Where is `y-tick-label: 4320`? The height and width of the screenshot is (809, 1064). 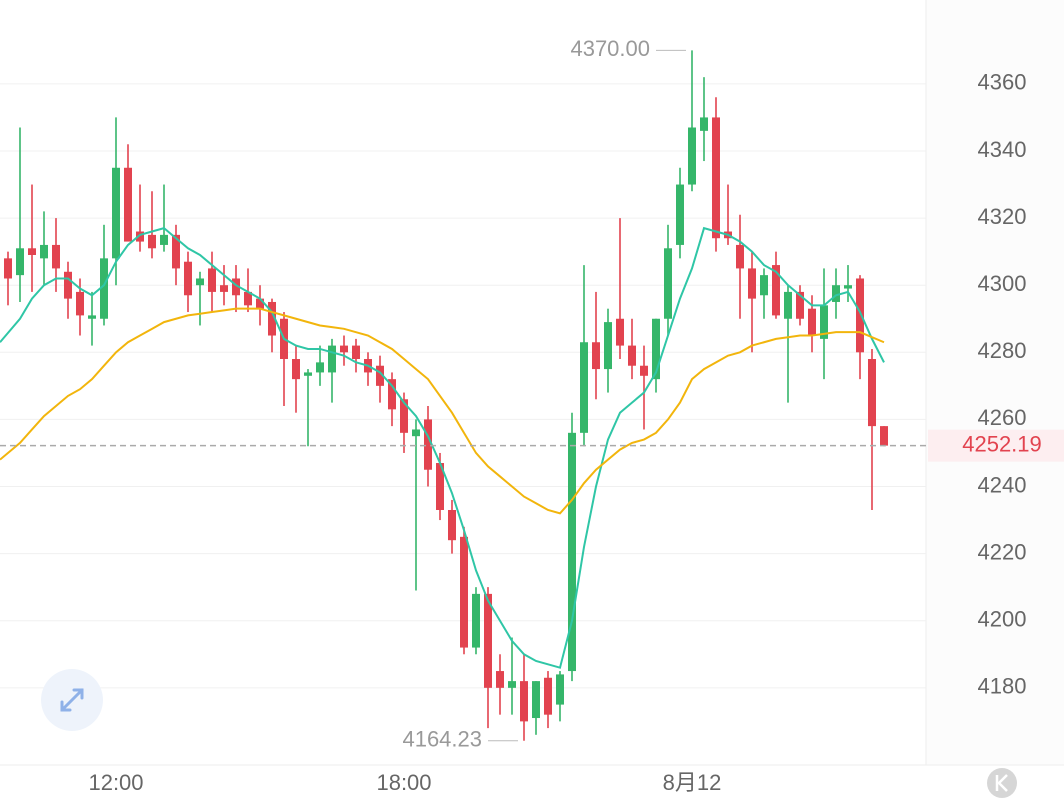
y-tick-label: 4320 is located at coordinates (1002, 216).